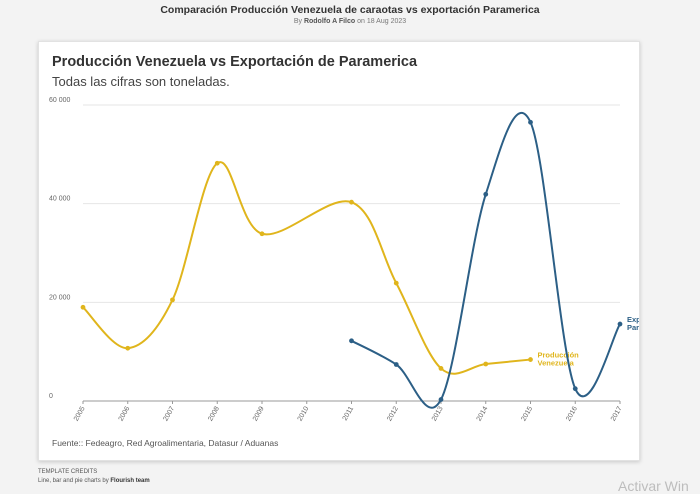 The height and width of the screenshot is (494, 700). I want to click on x-tick-label: 2014, so click(483, 413).